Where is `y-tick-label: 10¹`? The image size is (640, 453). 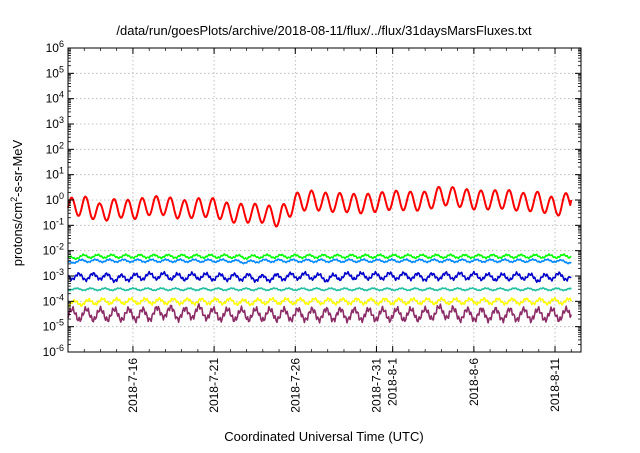 y-tick-label: 10¹ is located at coordinates (55, 174).